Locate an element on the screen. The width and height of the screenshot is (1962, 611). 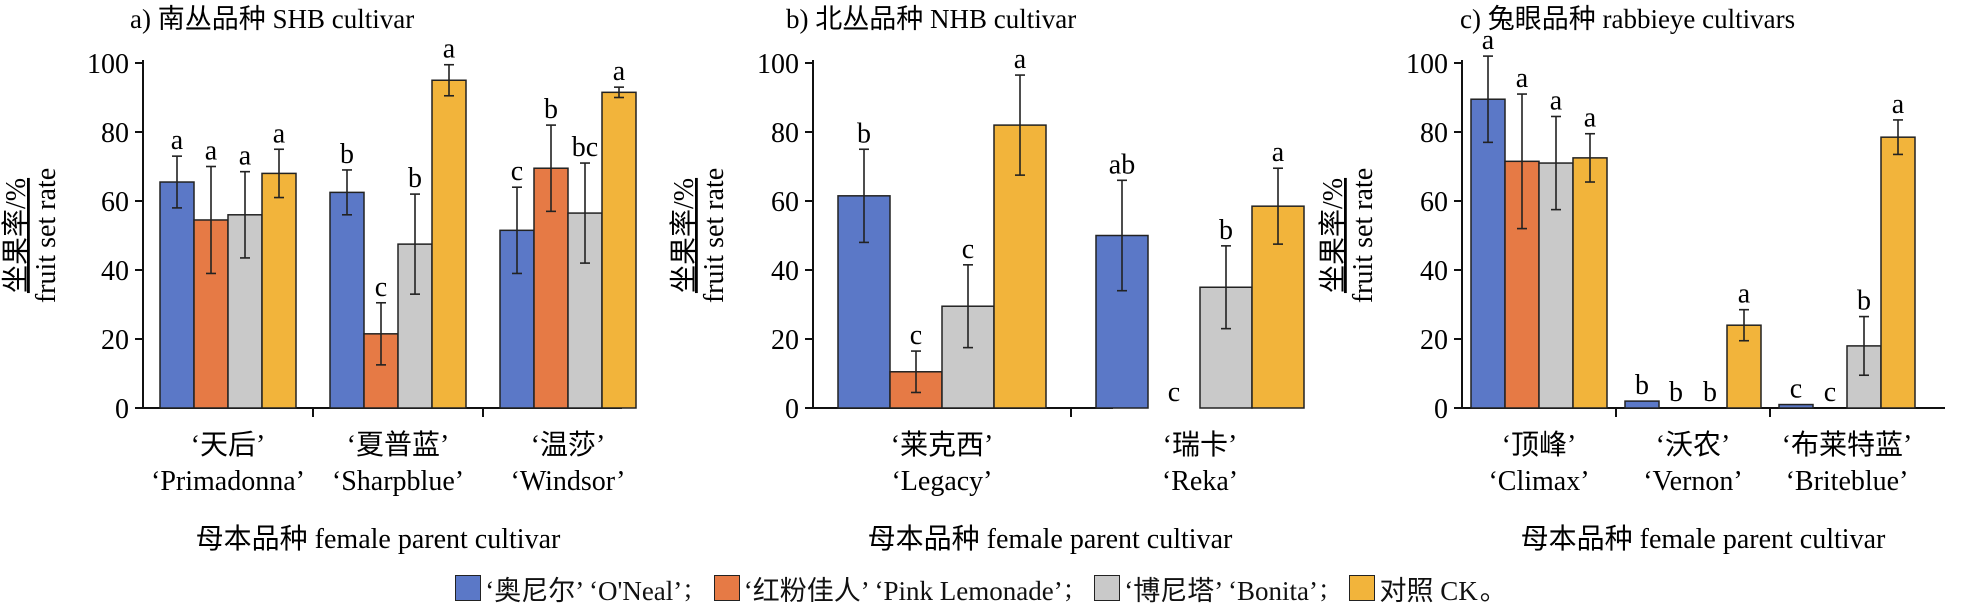
legend-item: 对照 CK。 is located at coordinates (1428, 588).